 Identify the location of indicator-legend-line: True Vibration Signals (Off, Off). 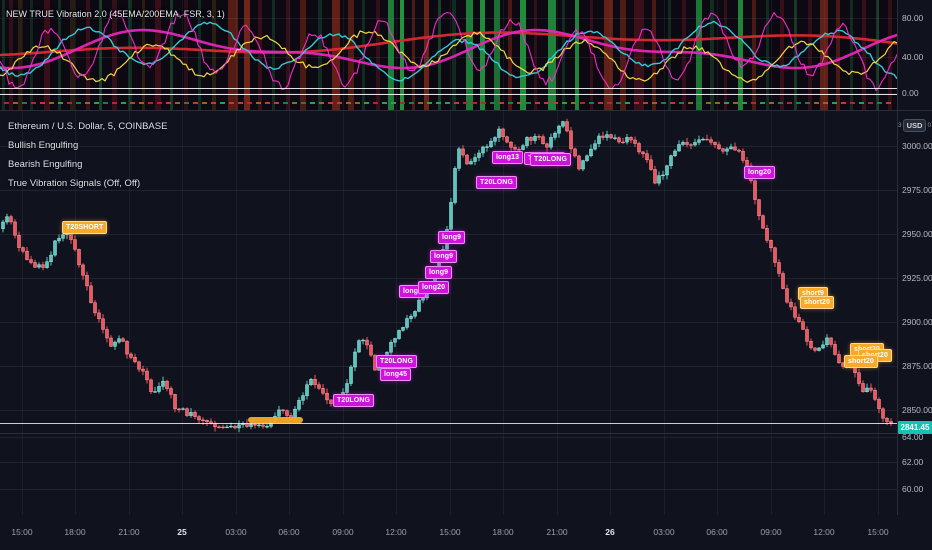
(74, 183).